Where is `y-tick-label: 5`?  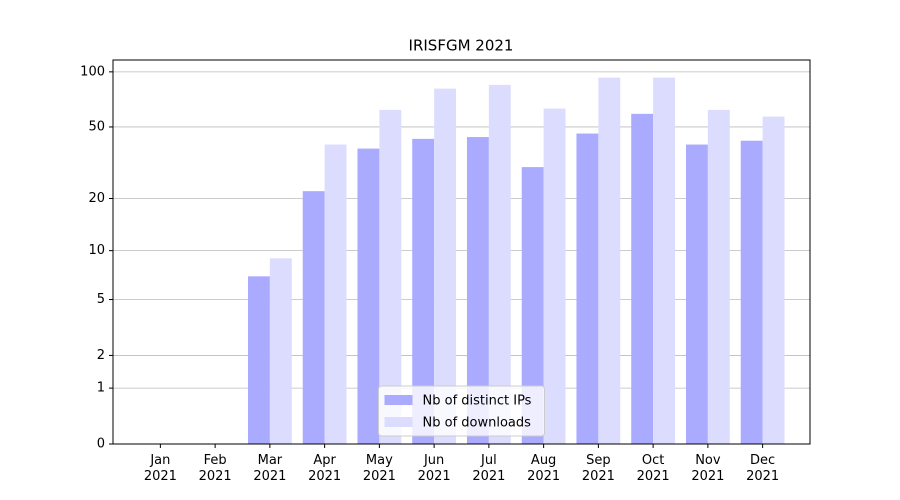 y-tick-label: 5 is located at coordinates (101, 299).